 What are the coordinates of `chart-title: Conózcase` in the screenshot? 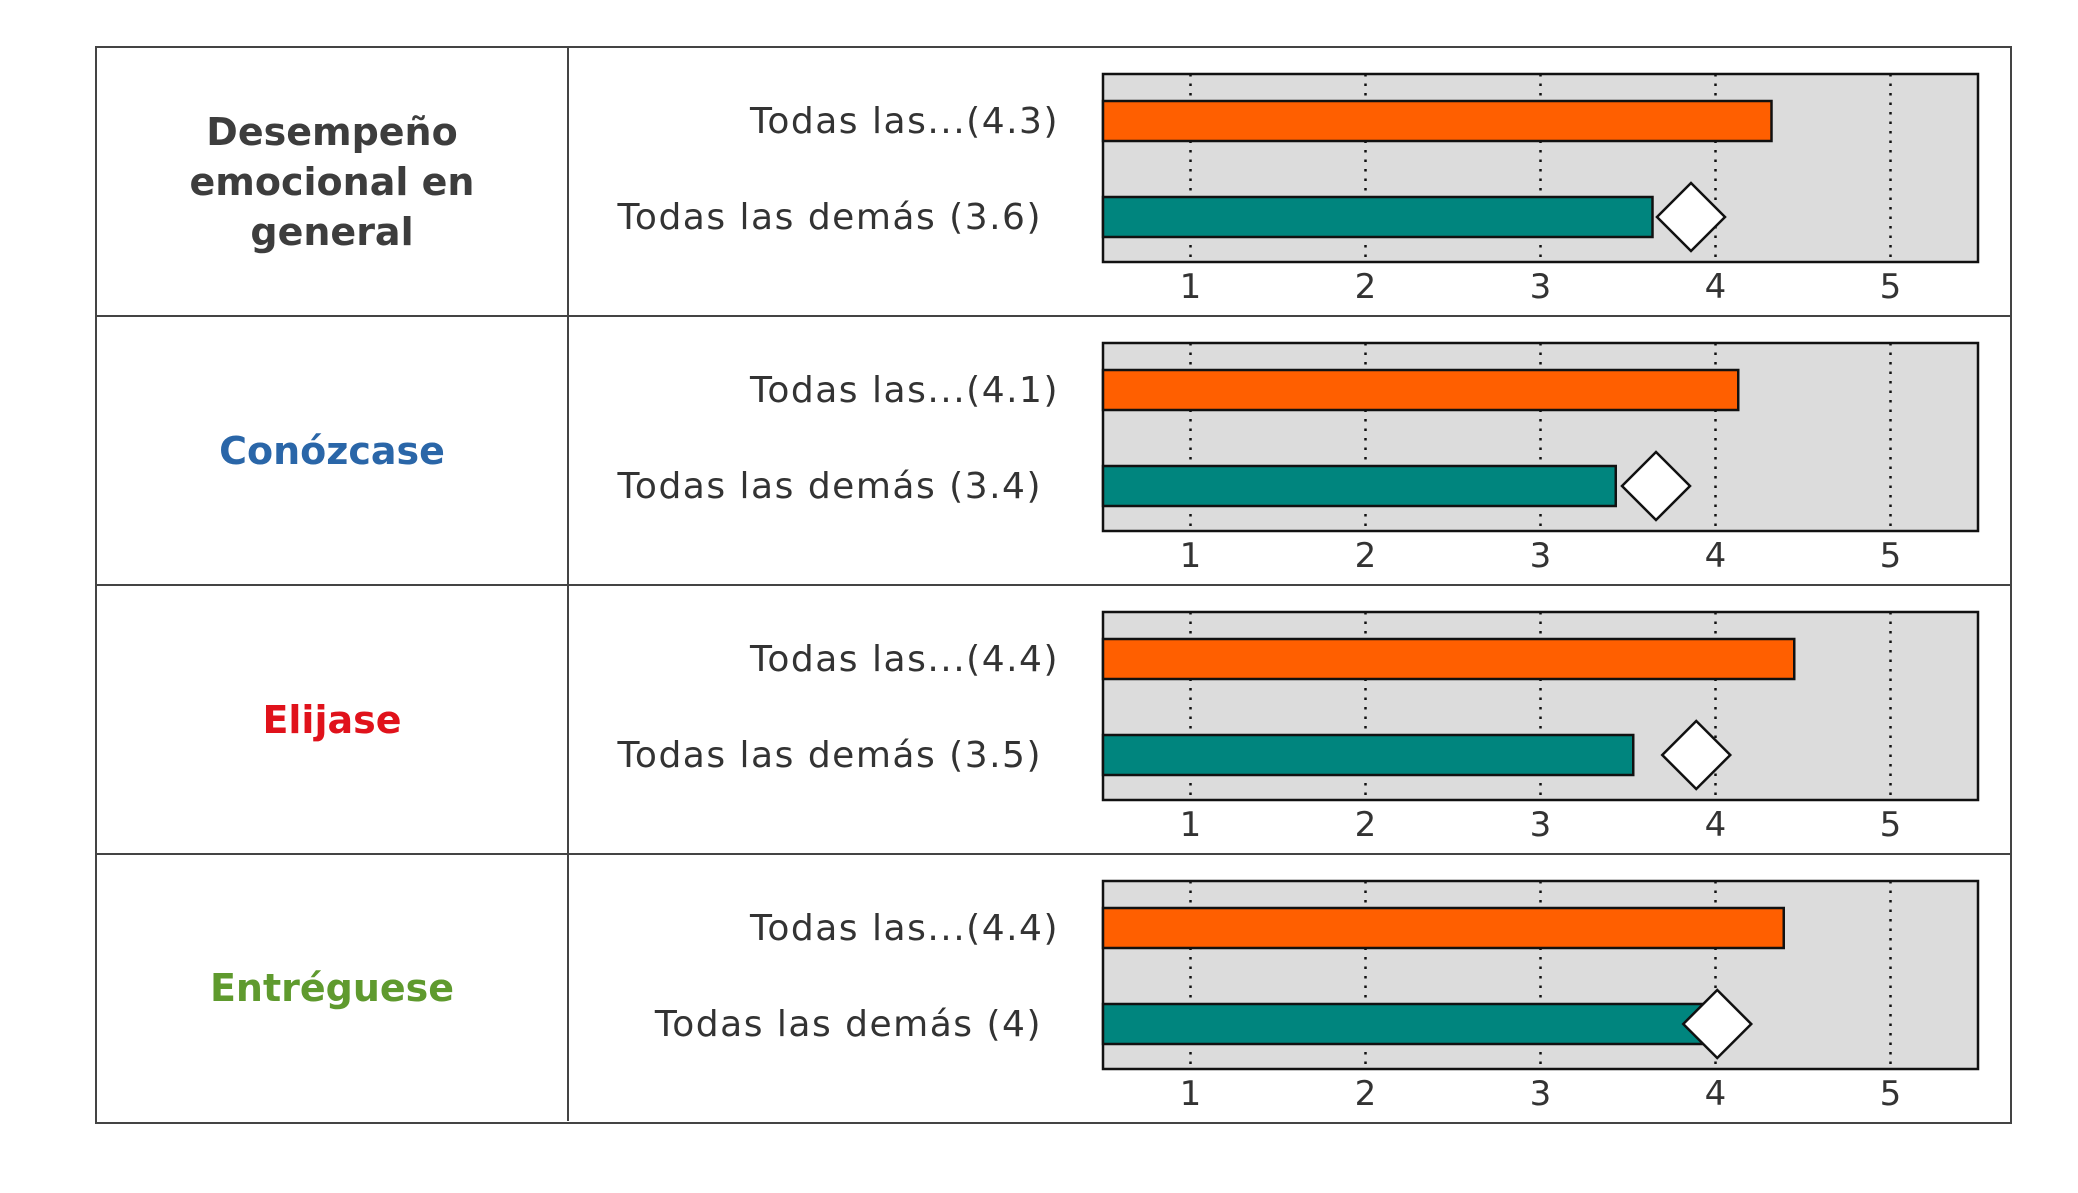 It's located at (333, 450).